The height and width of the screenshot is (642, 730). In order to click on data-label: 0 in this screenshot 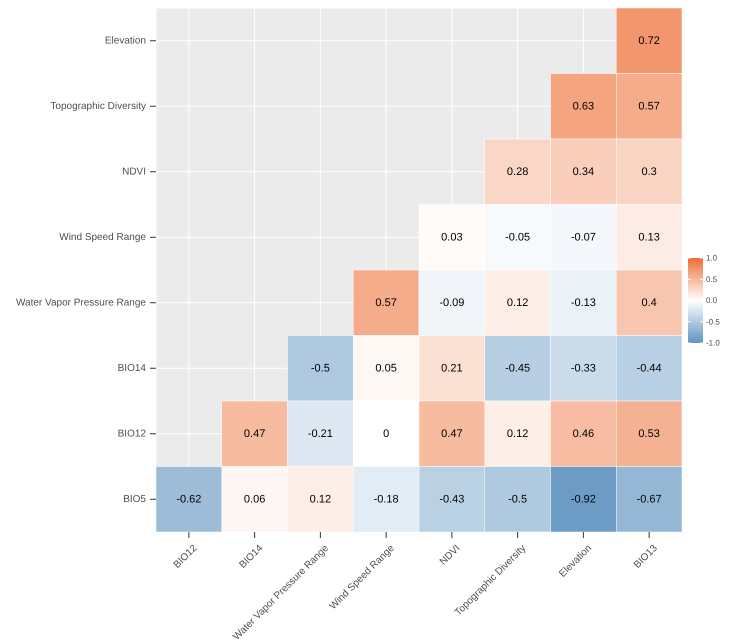, I will do `click(386, 434)`.